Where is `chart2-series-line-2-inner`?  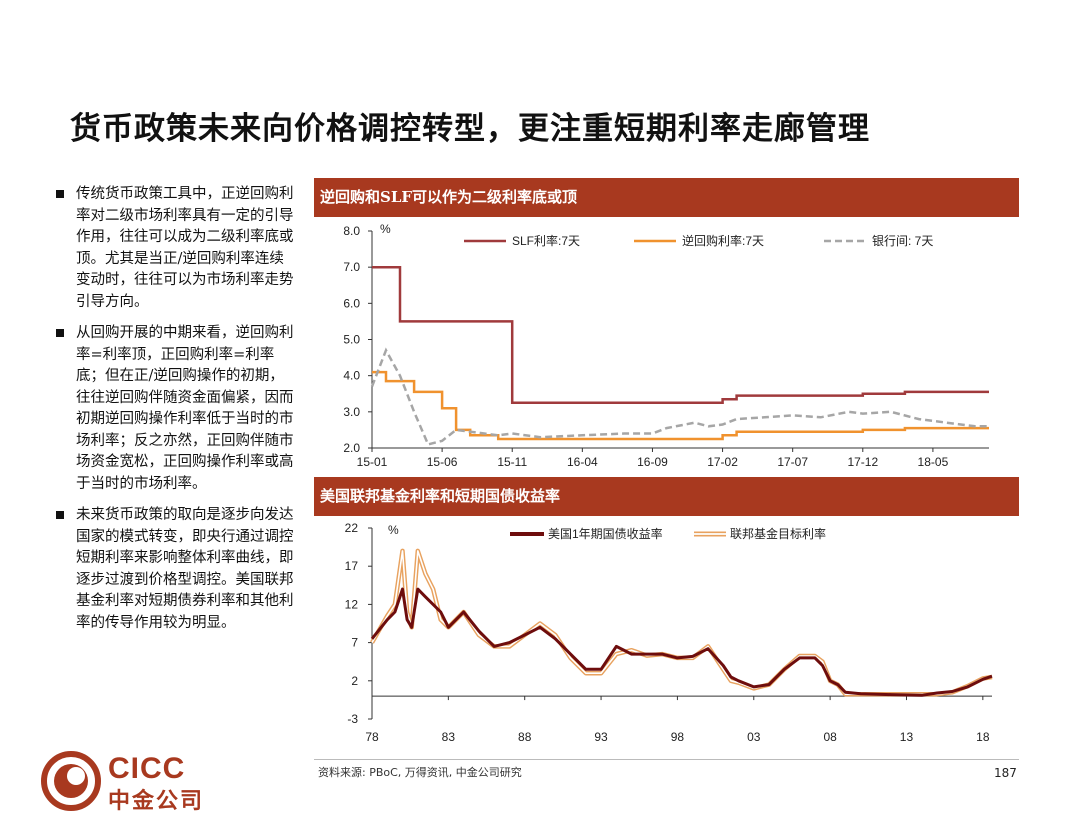 chart2-series-line-2-inner is located at coordinates (682, 622).